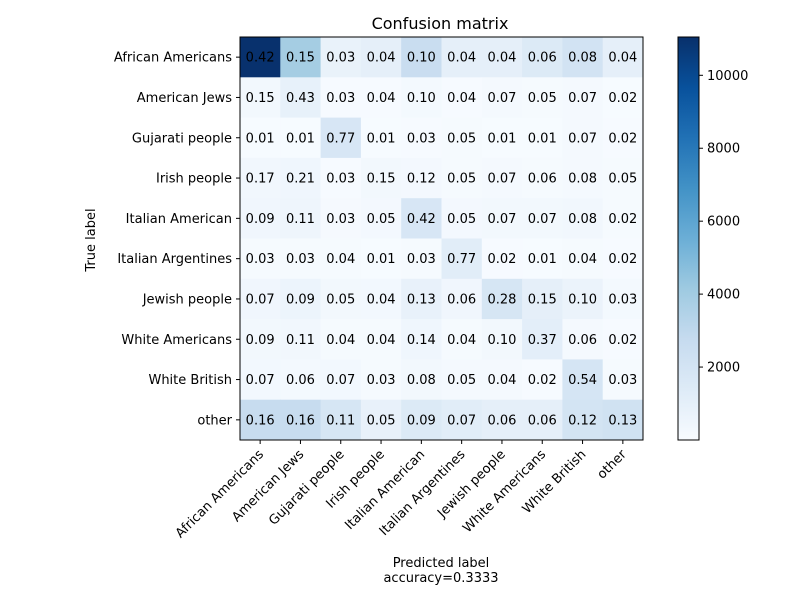  I want to click on y-tick-label: American Jews, so click(184, 98).